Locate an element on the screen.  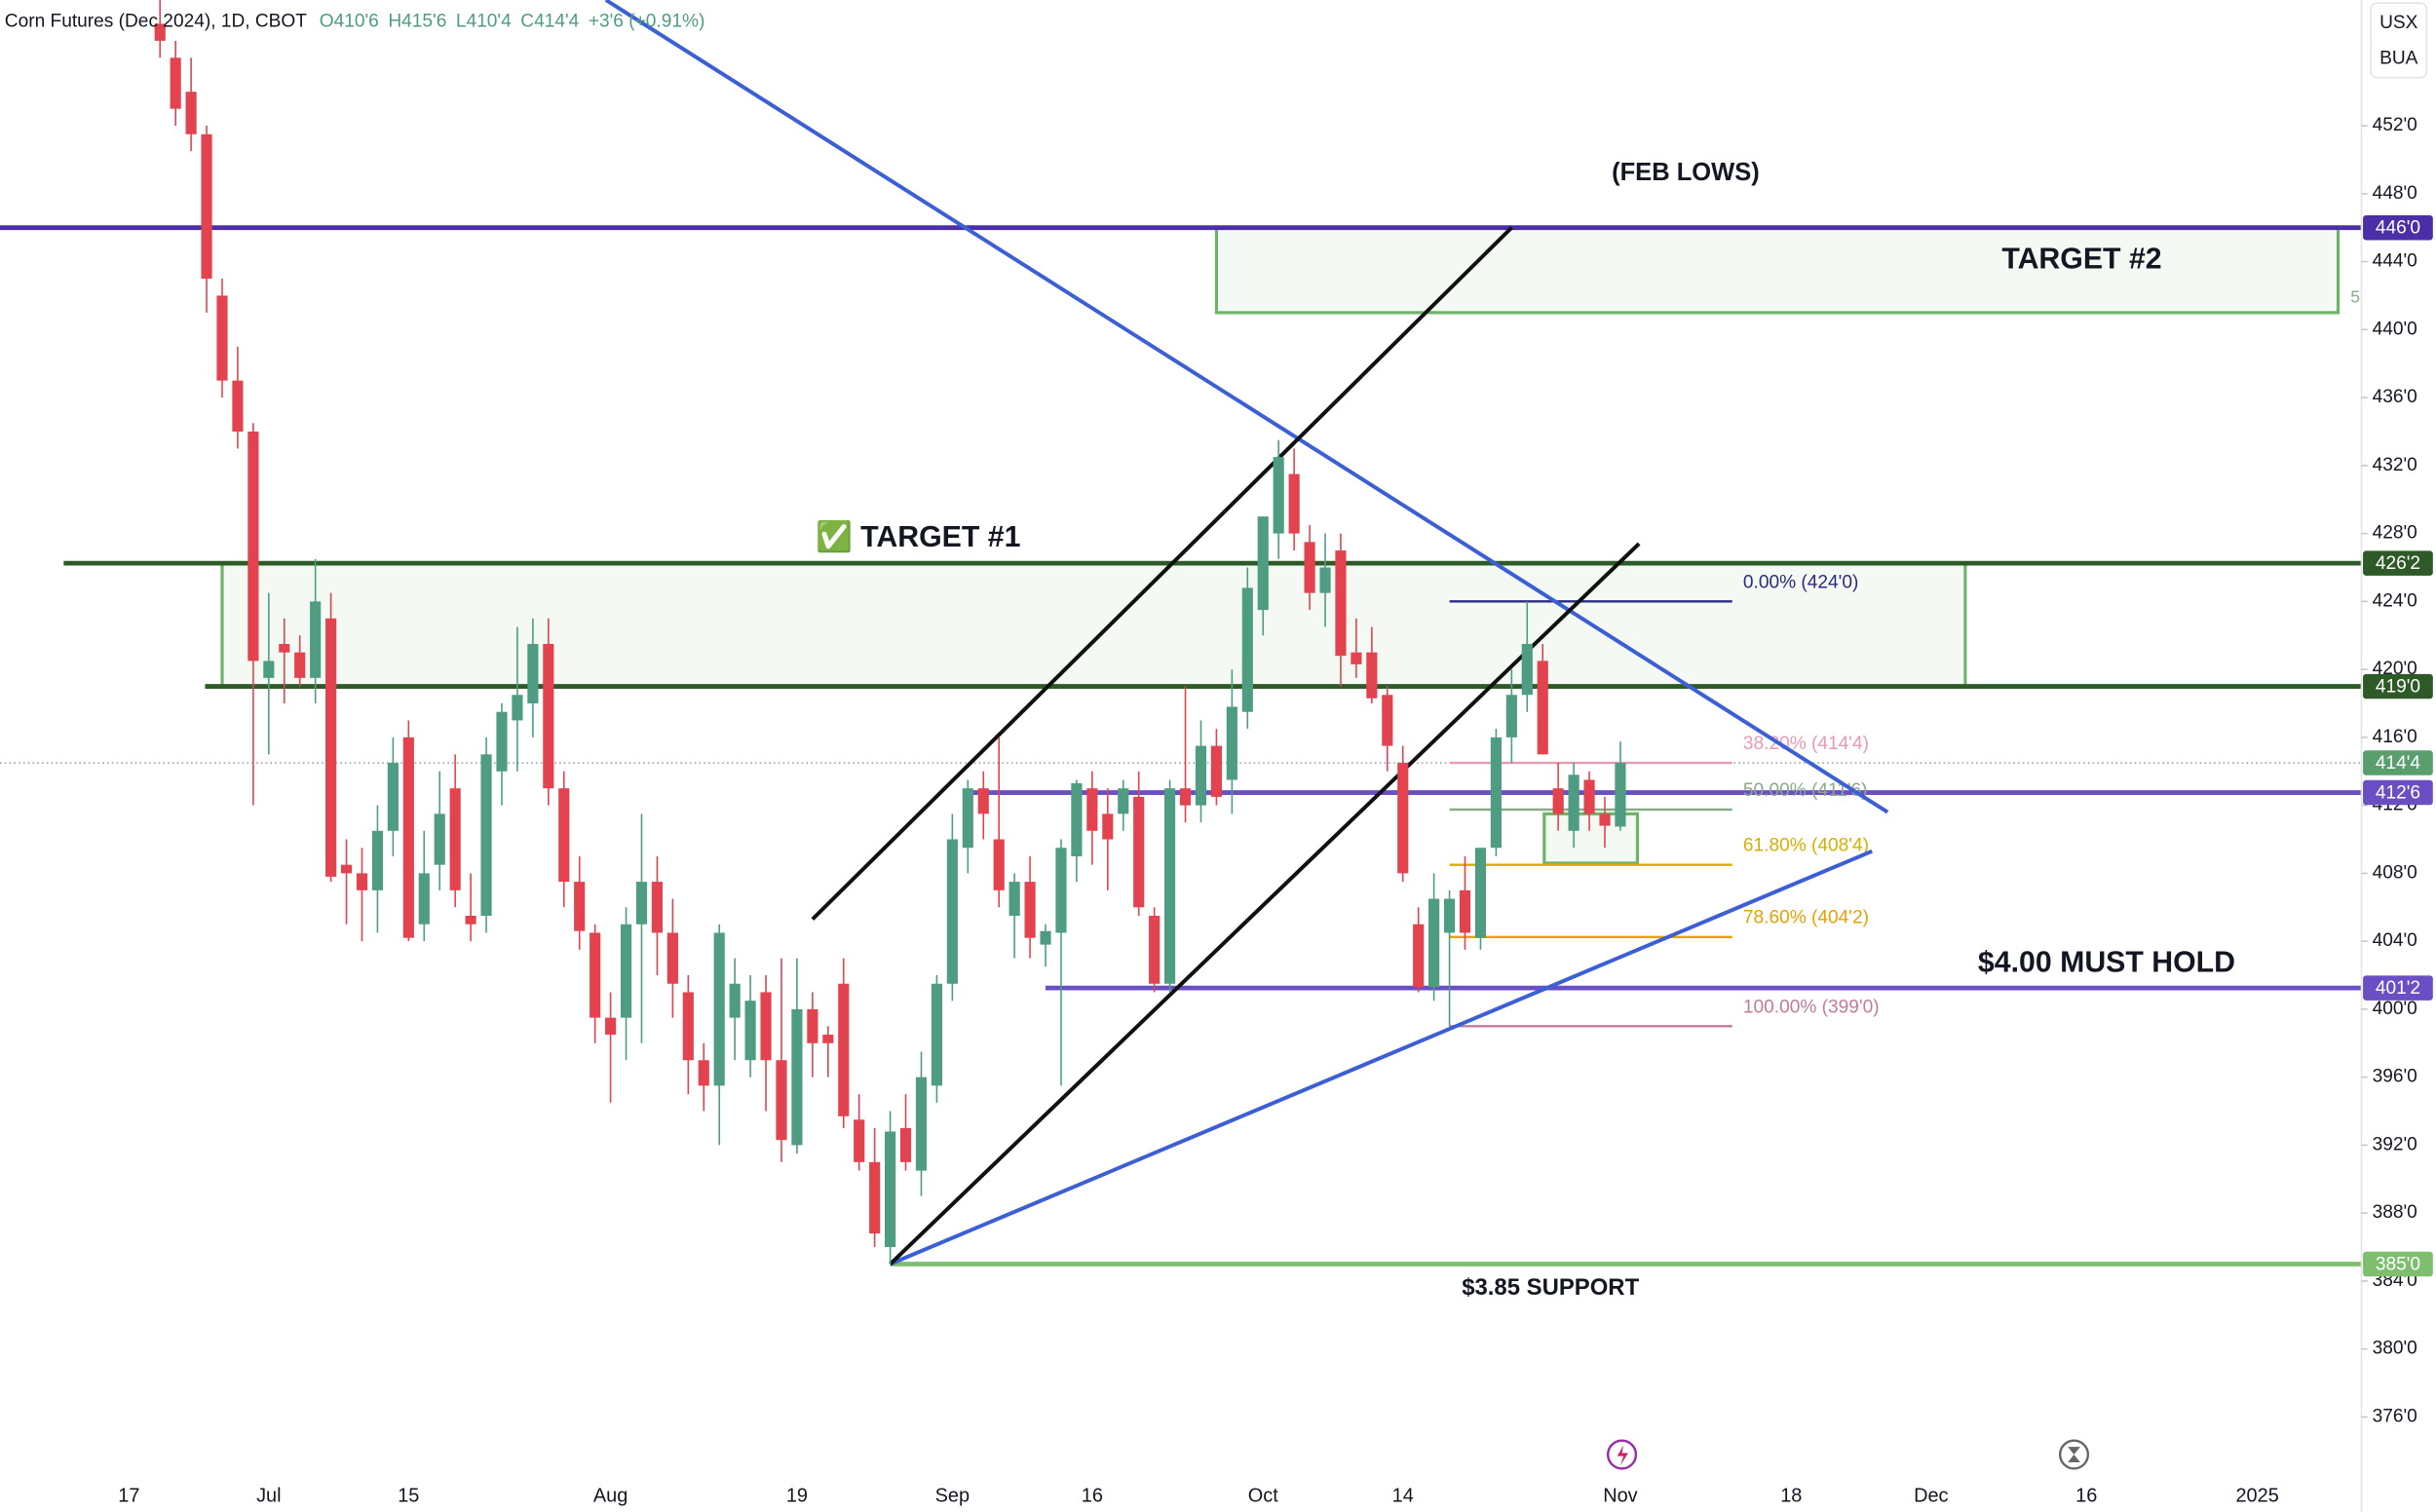
annotation: ✅ TARGET #1 is located at coordinates (918, 536).